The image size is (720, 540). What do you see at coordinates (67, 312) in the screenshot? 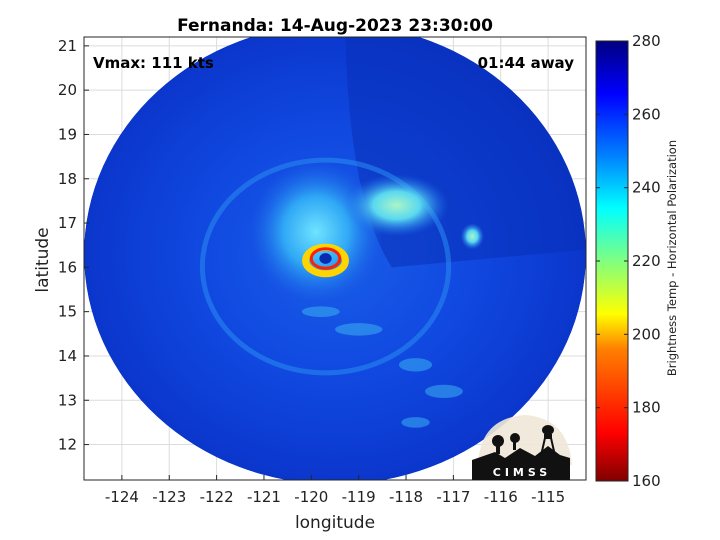
I see `y-tick-label: 15` at bounding box center [67, 312].